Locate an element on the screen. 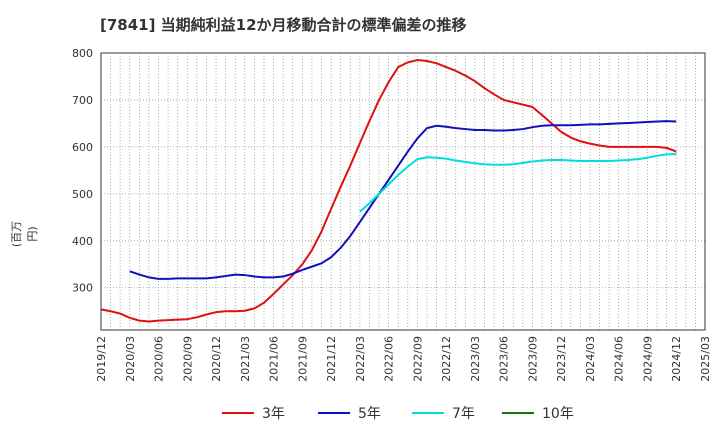  x-tick-label: 2020/03 is located at coordinates (130, 359).